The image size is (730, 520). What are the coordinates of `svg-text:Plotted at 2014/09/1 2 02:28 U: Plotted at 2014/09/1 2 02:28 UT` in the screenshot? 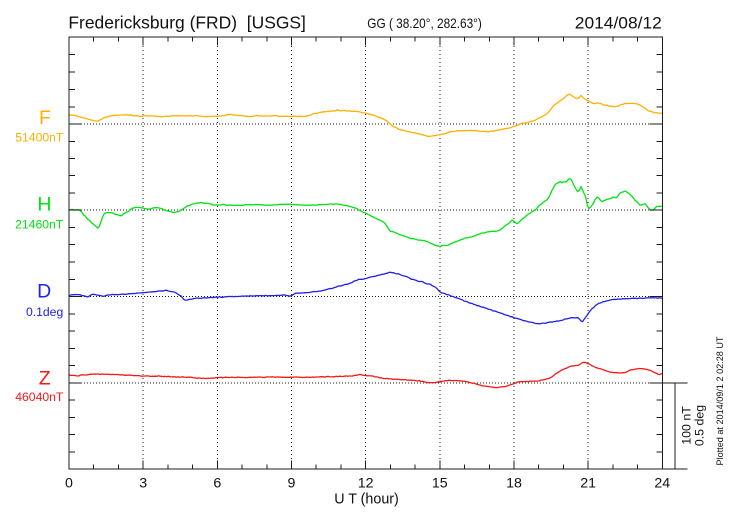 It's located at (720, 400).